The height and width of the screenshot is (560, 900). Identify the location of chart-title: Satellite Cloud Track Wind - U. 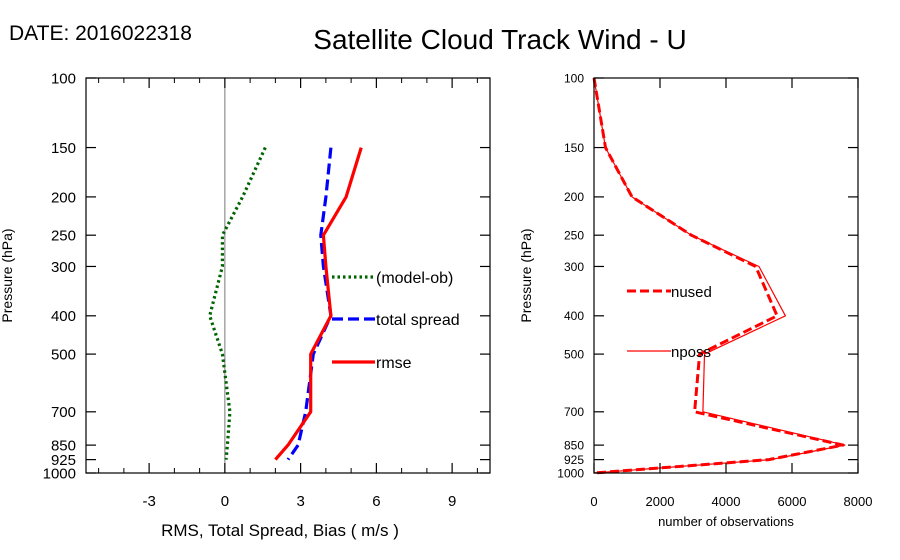
(500, 39).